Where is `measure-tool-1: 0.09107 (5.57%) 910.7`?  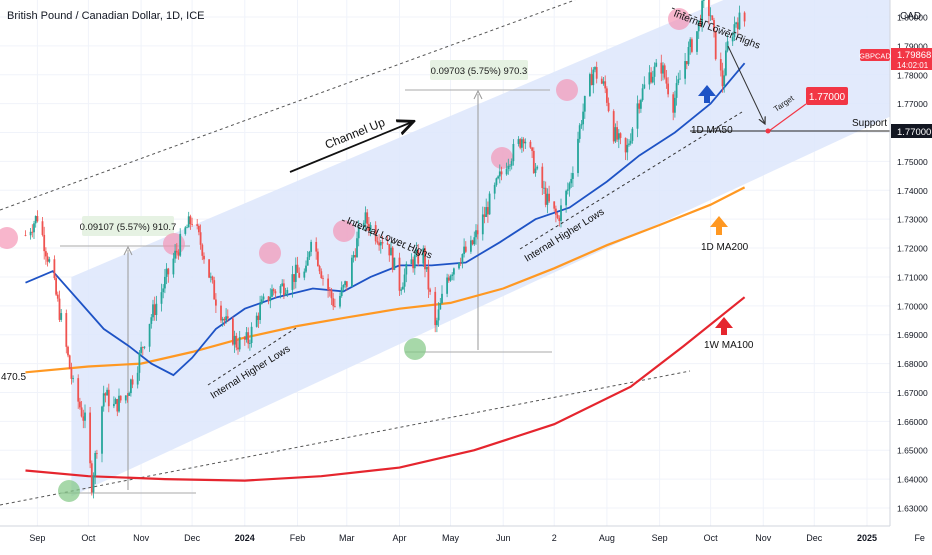 measure-tool-1: 0.09107 (5.57%) 910.7 is located at coordinates (128, 355).